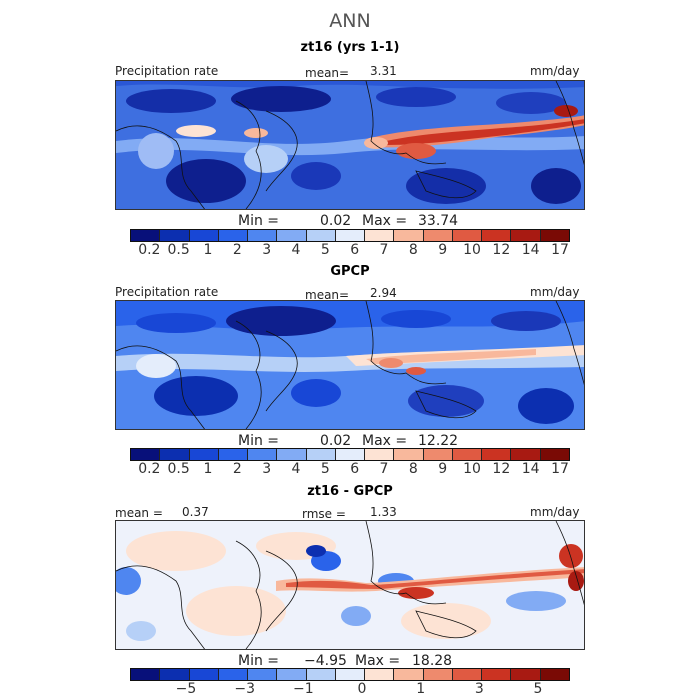 This screenshot has height=700, width=700. What do you see at coordinates (362, 689) in the screenshot?
I see `colorbar-tick-label: 0` at bounding box center [362, 689].